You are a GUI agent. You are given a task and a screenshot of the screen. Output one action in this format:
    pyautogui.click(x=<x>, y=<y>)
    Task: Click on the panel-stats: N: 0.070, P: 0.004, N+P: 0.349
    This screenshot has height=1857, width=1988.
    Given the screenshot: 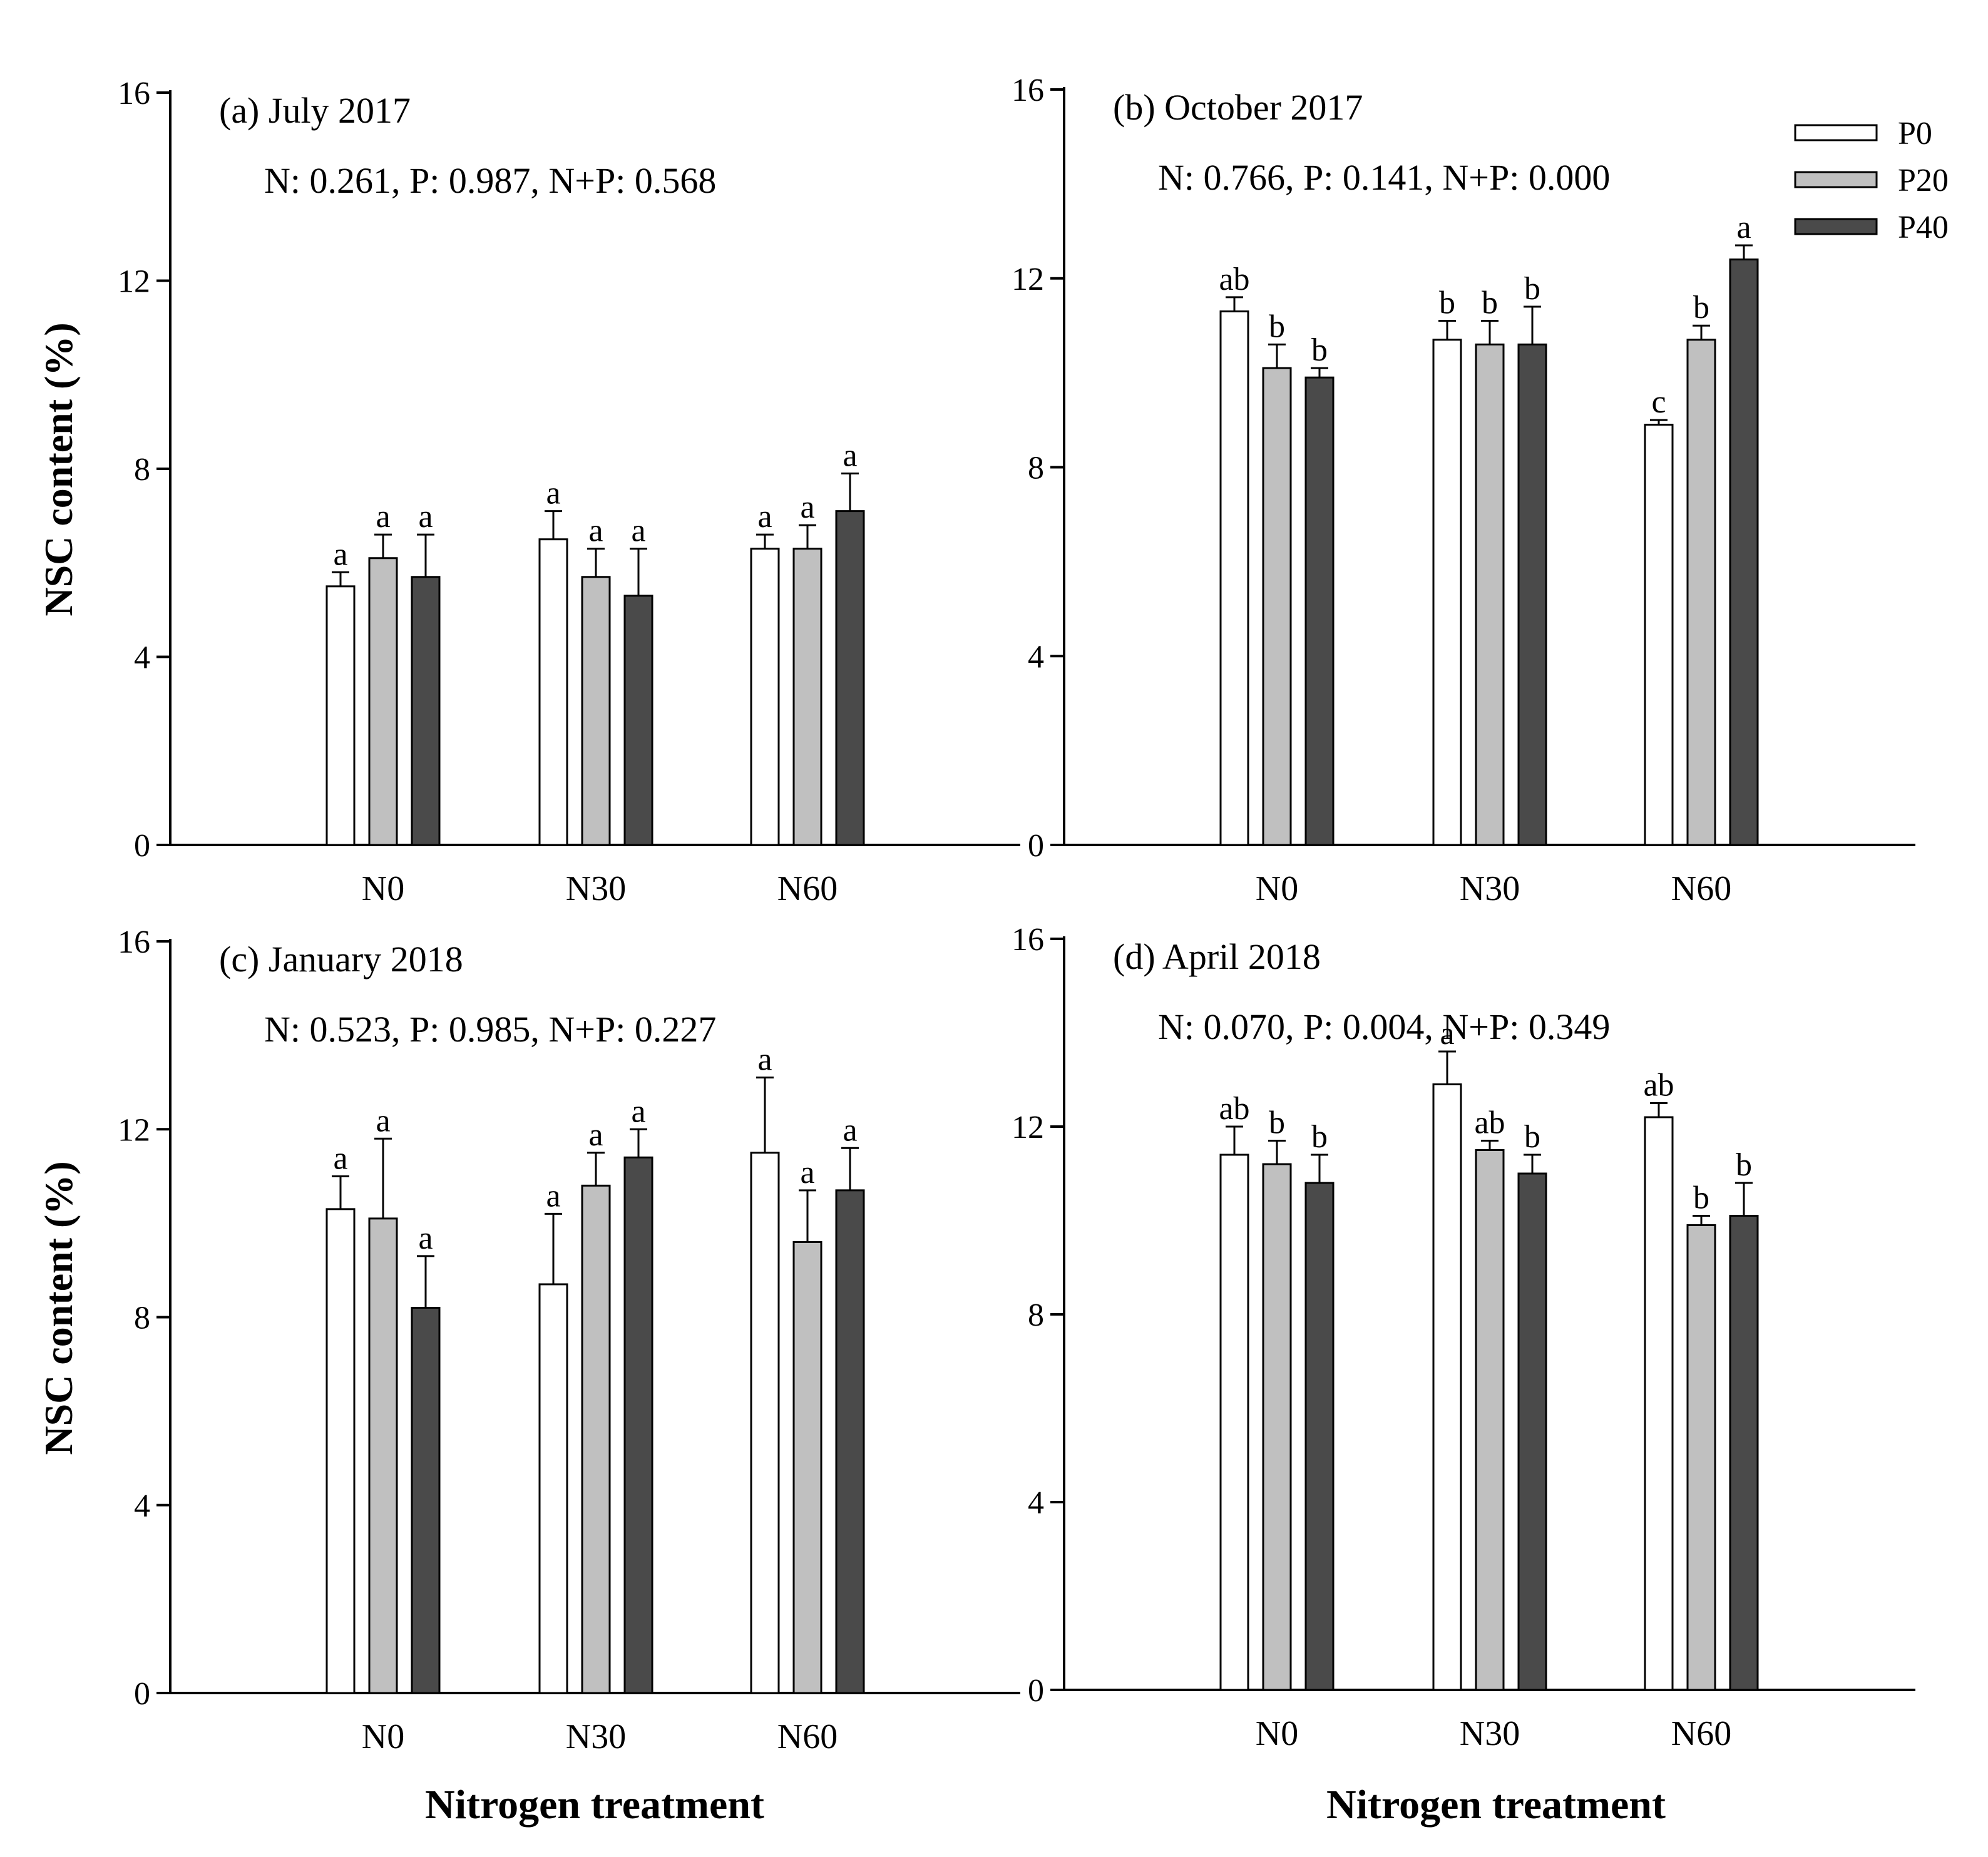 What is the action you would take?
    pyautogui.click(x=1384, y=1026)
    